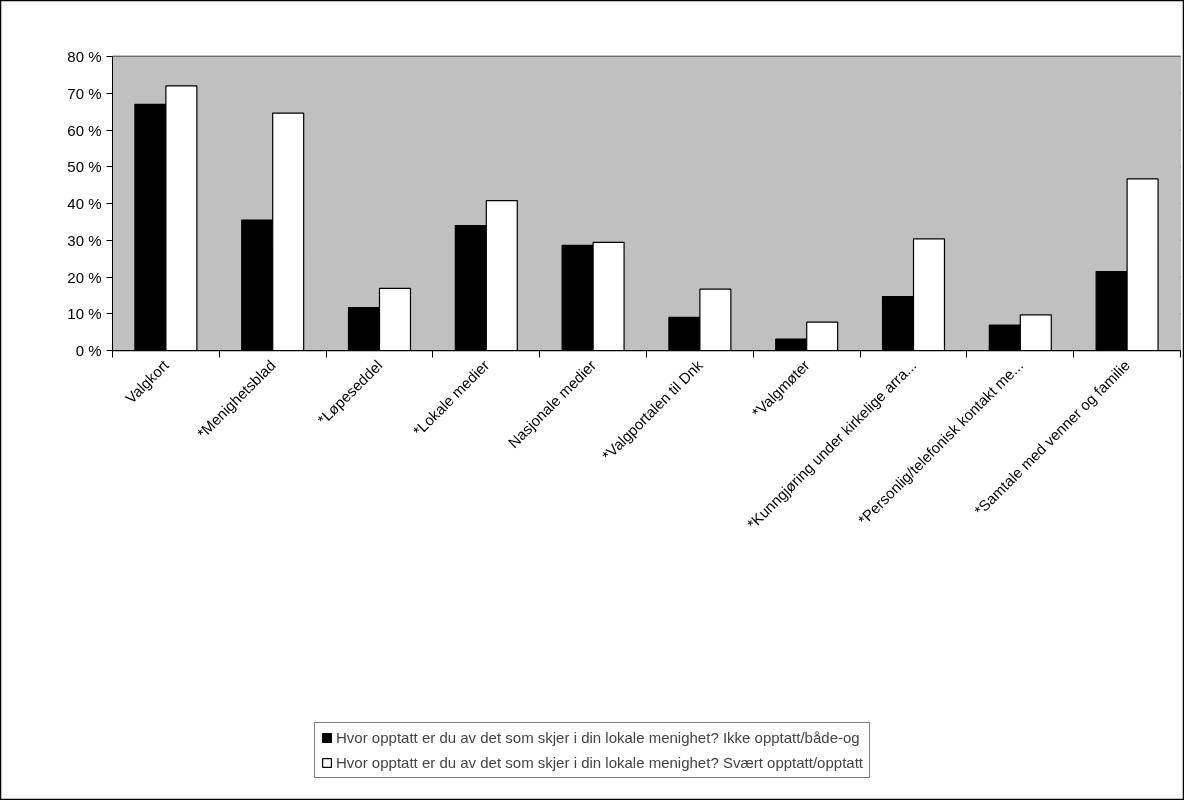 This screenshot has height=800, width=1184. Describe the element at coordinates (84, 56) in the screenshot. I see `y-tick-label: 80 %` at that location.